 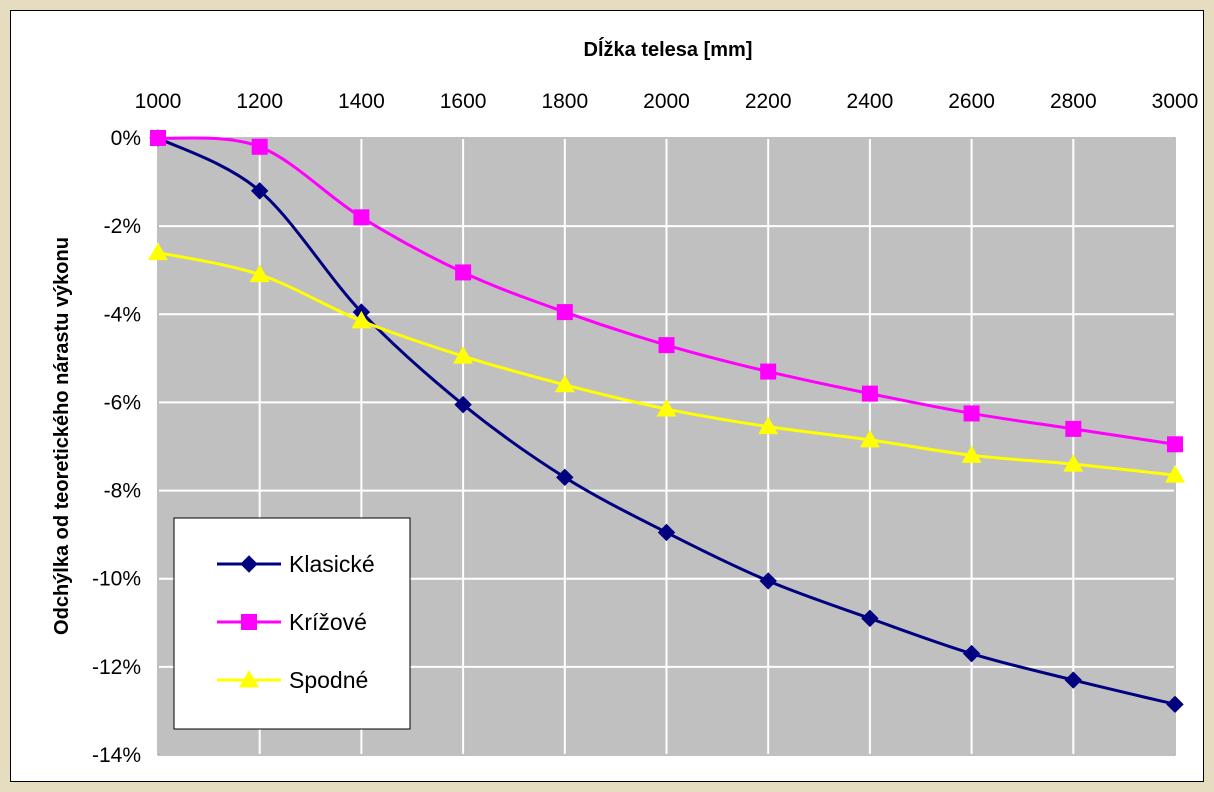 I want to click on x-tick-label: 2400, so click(x=870, y=101).